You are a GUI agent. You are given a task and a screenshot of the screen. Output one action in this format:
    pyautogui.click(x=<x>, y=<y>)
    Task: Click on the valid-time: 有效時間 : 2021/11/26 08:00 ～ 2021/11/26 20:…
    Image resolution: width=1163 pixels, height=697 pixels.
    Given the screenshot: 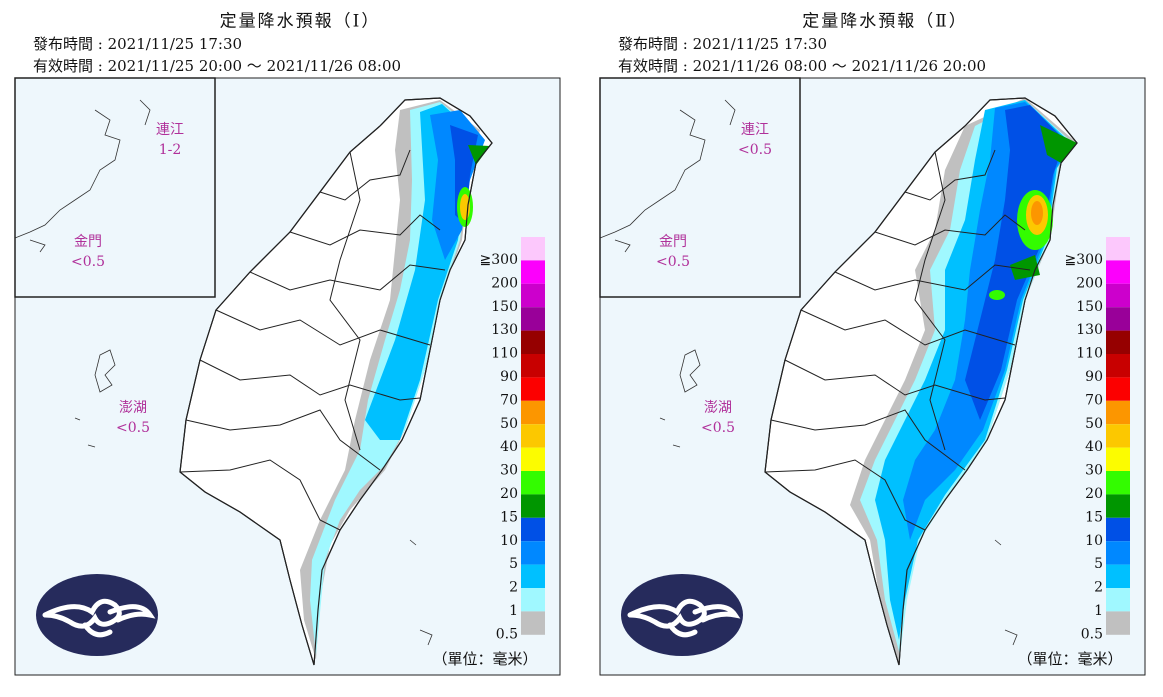 What is the action you would take?
    pyautogui.click(x=802, y=66)
    